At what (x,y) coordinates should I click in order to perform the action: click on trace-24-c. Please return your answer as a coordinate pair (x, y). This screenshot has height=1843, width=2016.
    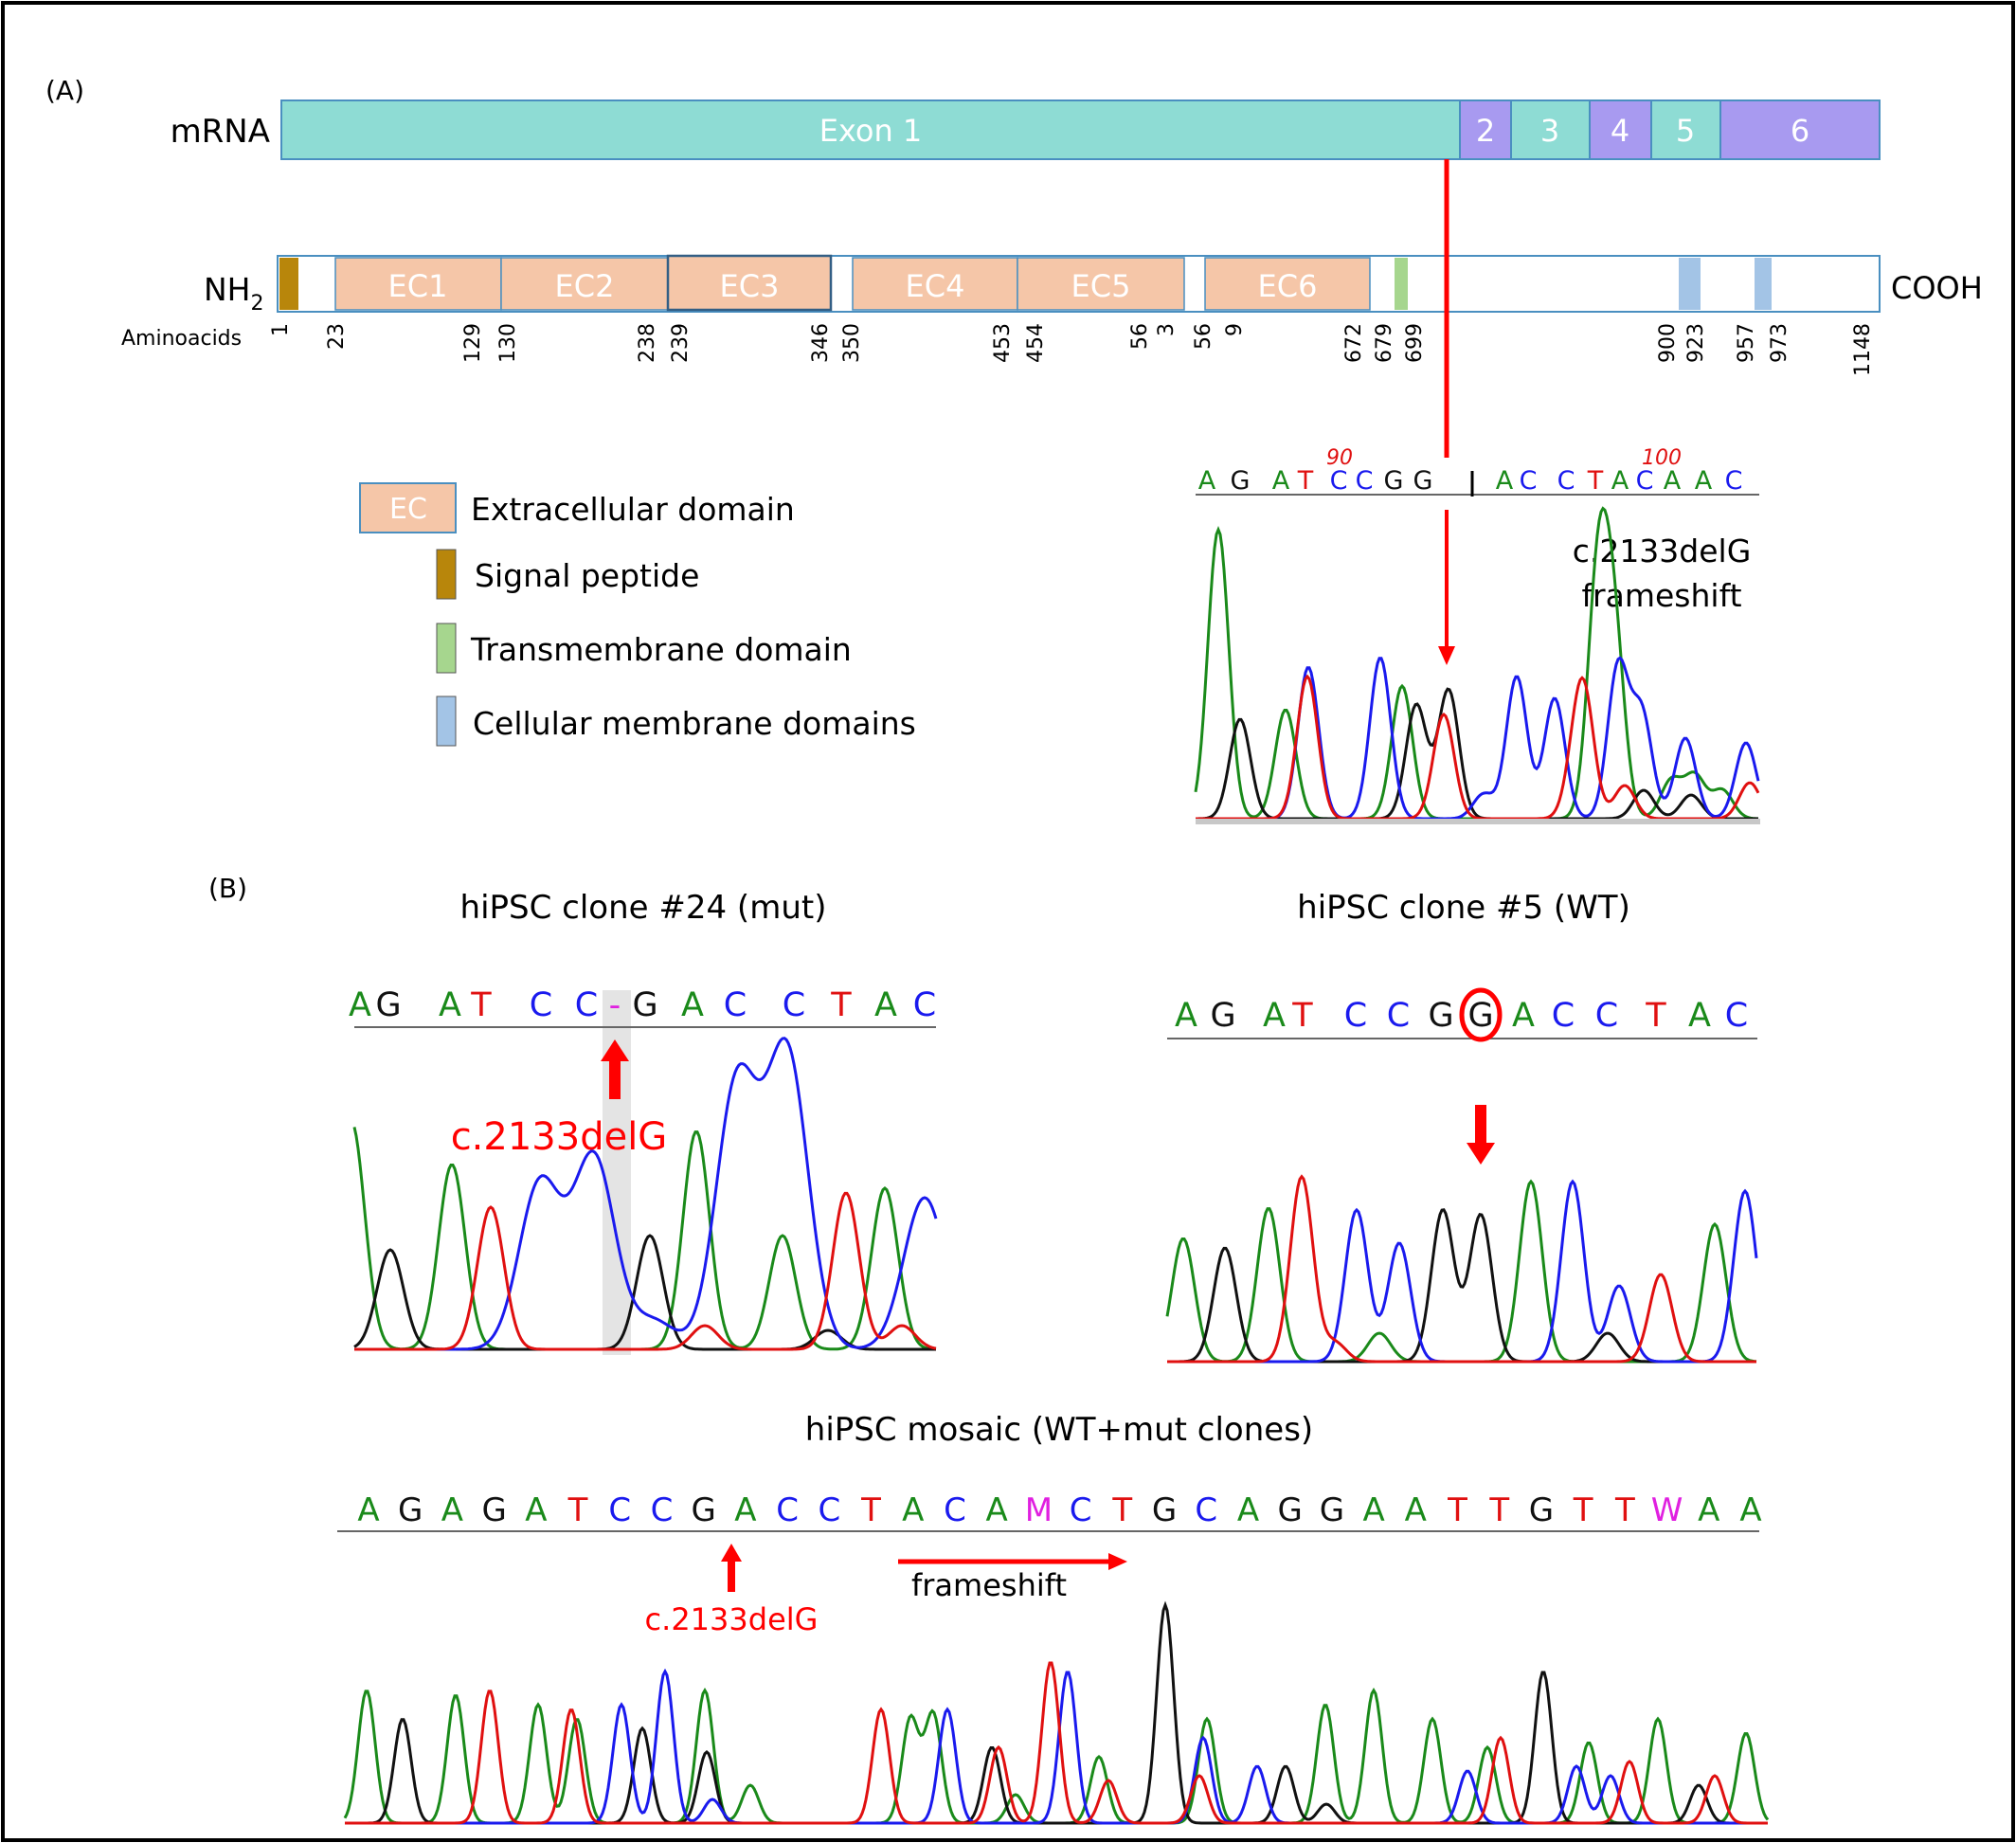
    Looking at the image, I should click on (646, 1194).